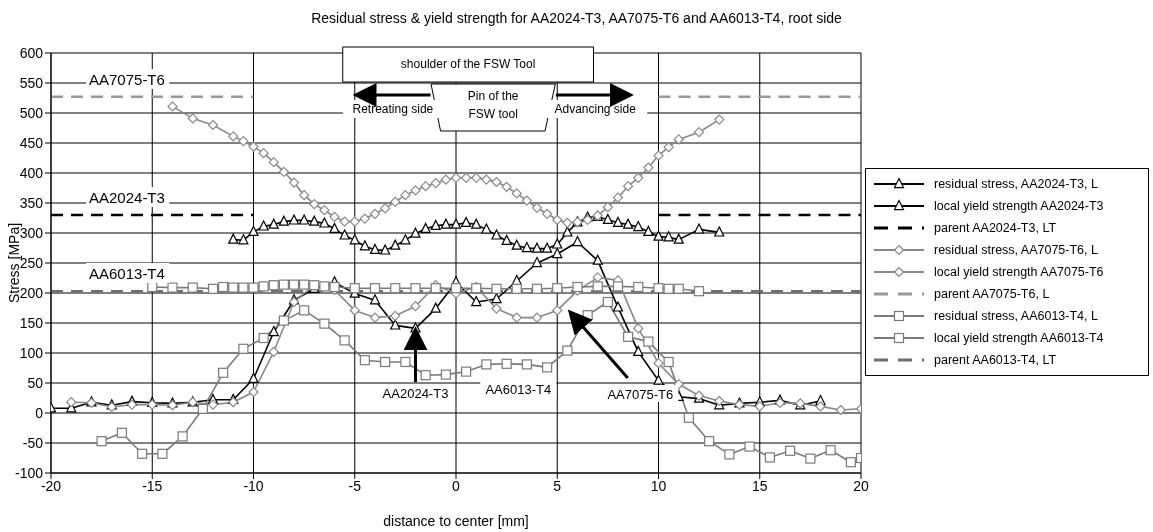  I want to click on x-tick-label: 0, so click(456, 485).